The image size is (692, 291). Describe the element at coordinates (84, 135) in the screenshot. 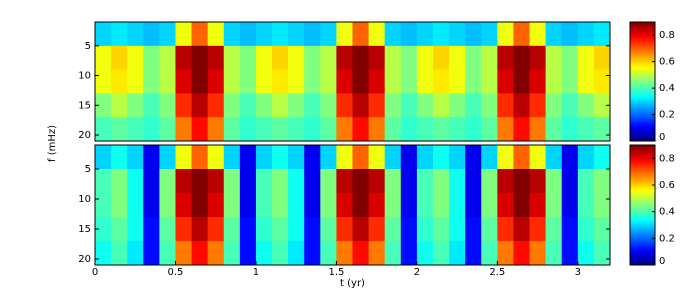

I see `y-tick-label: 20` at that location.